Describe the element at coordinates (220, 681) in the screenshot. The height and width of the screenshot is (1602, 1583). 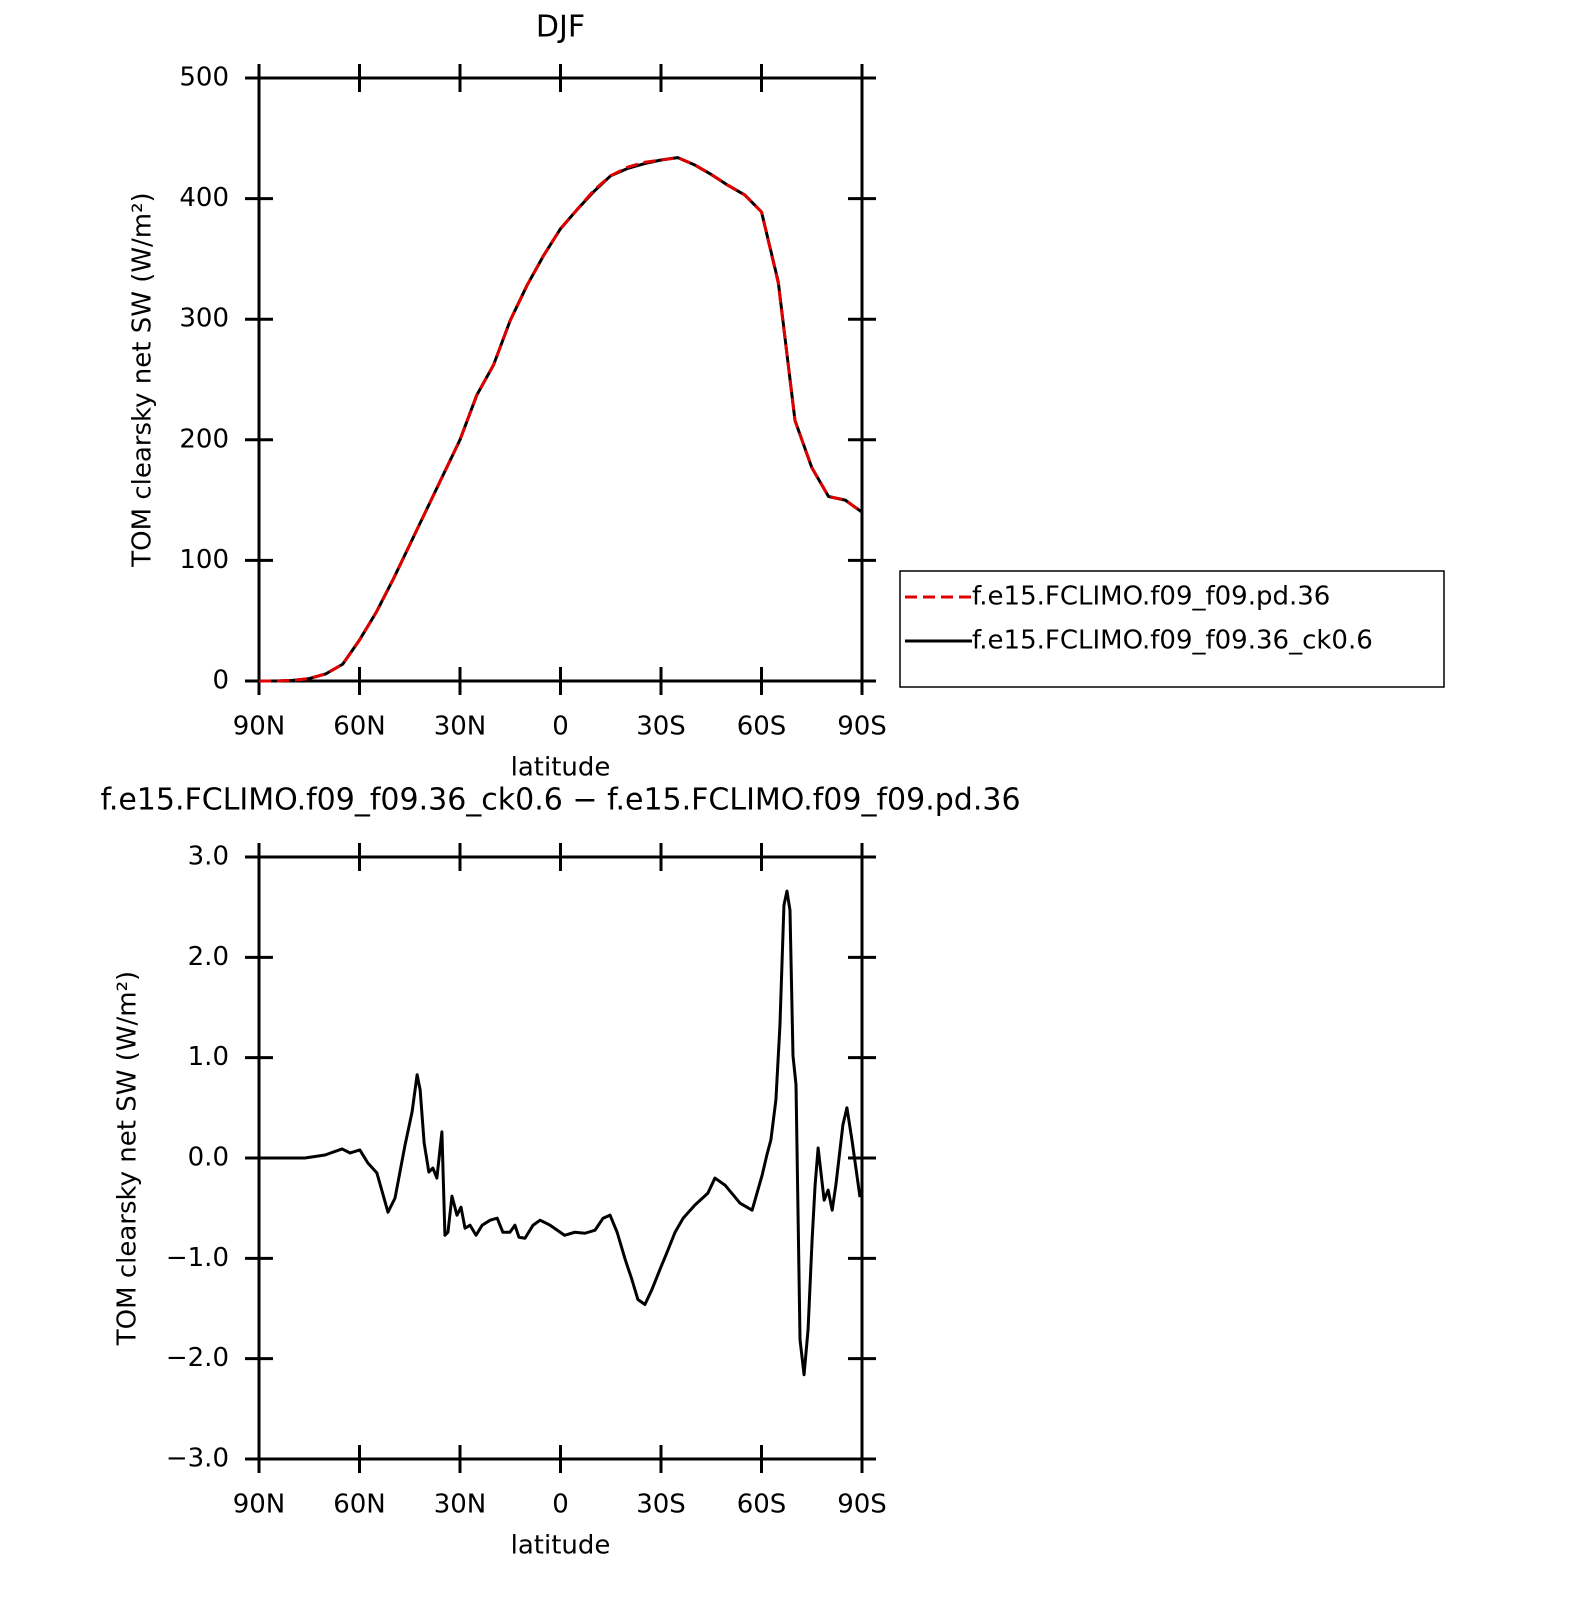
I see `y-tick-label: 0` at that location.